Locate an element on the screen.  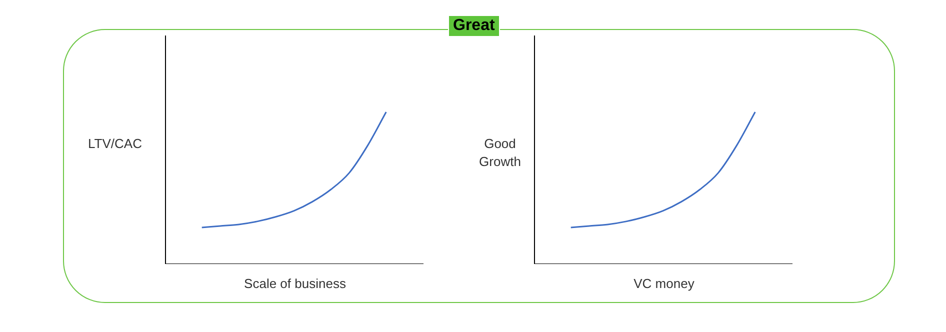
y-axis-title: LTV/CAC is located at coordinates (115, 144).